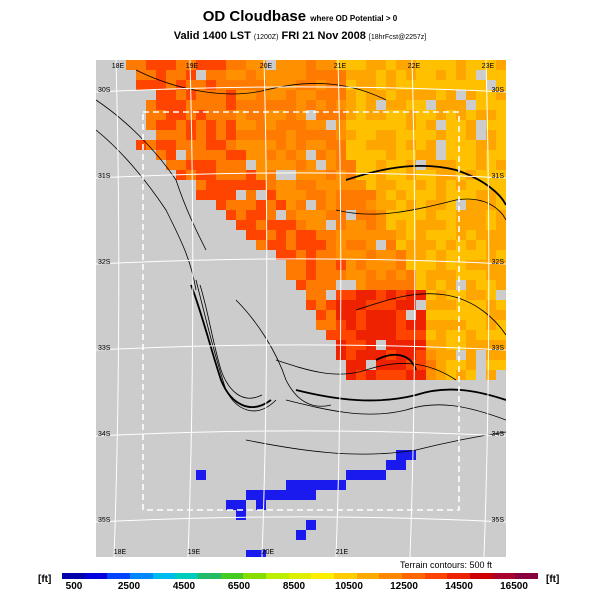  I want to click on longitude-line, so click(486, 308).